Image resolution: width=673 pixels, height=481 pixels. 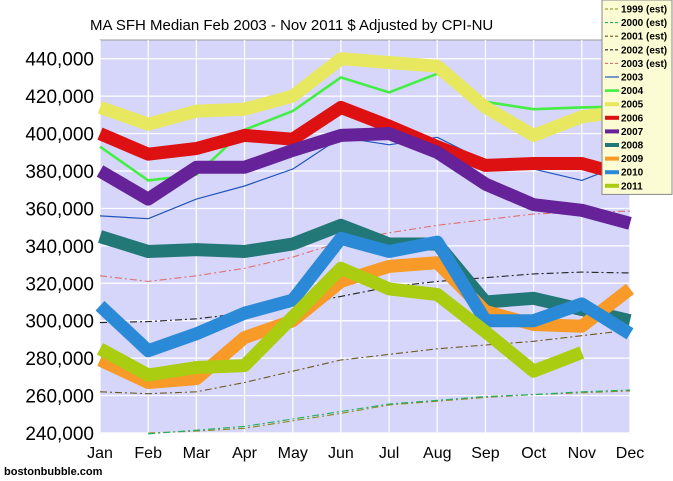 I want to click on y-tick-label: 420,000, so click(x=59, y=97).